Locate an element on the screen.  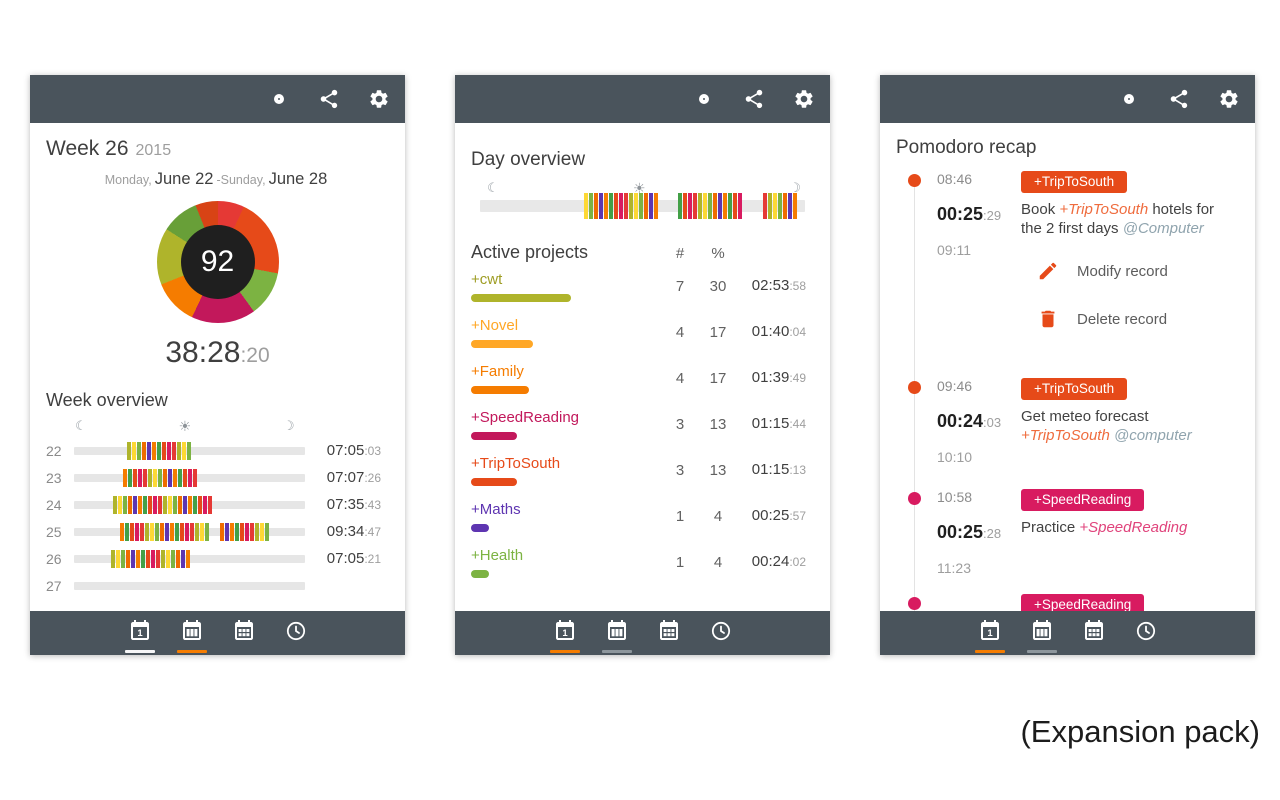
project-row: +SpeedReading 3 13 01:15:44 is located at coordinates (642, 424).